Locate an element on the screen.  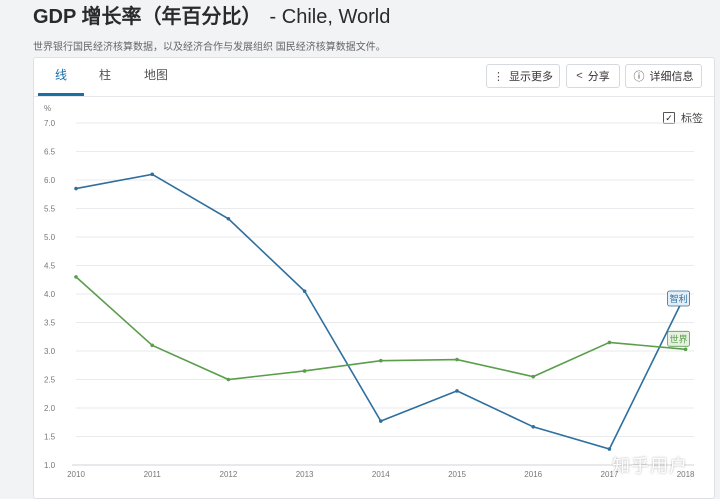
y-tick-label: 3.0 is located at coordinates (50, 351).